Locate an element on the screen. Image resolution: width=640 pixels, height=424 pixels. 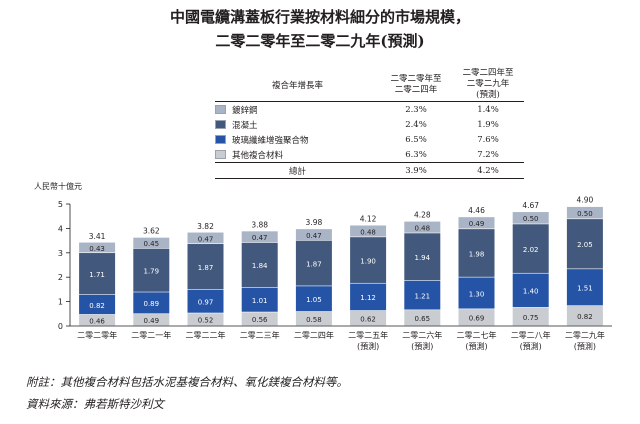
x-tick-label: 二零二三年 is located at coordinates (260, 335).